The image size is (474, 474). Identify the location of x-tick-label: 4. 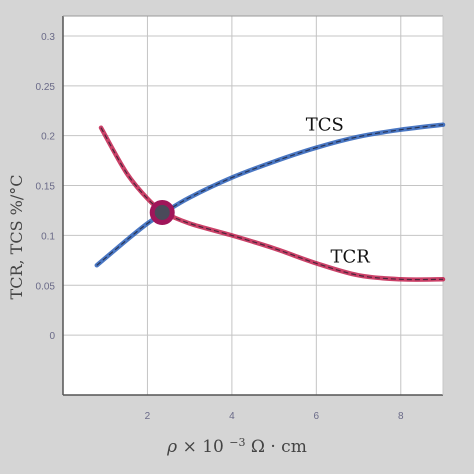
(232, 416).